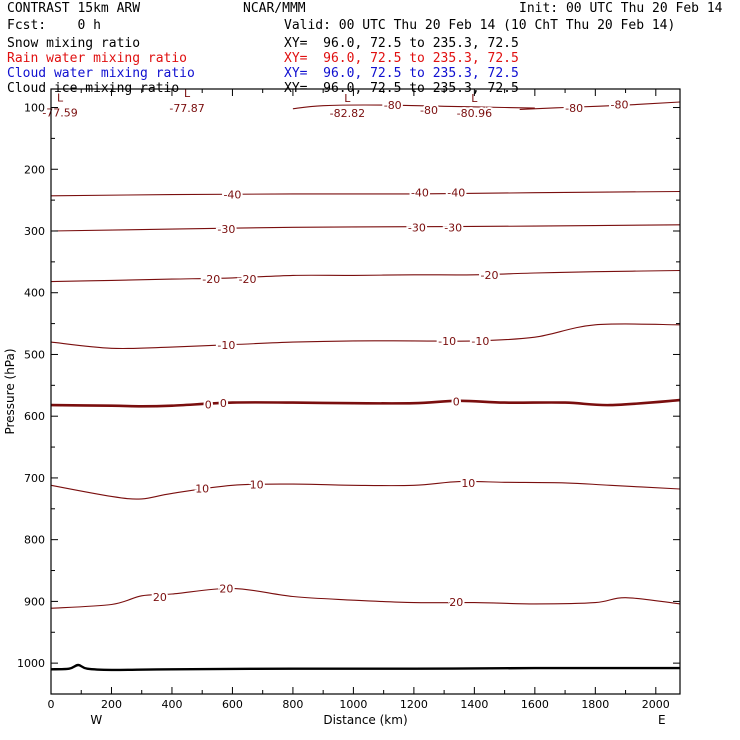 The width and height of the screenshot is (740, 740). What do you see at coordinates (248, 279) in the screenshot?
I see `contour-label-11: -20` at bounding box center [248, 279].